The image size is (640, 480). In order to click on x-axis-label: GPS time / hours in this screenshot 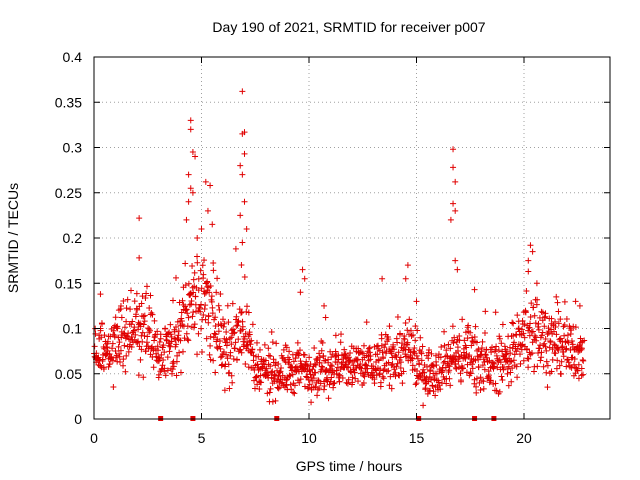, I will do `click(349, 466)`.